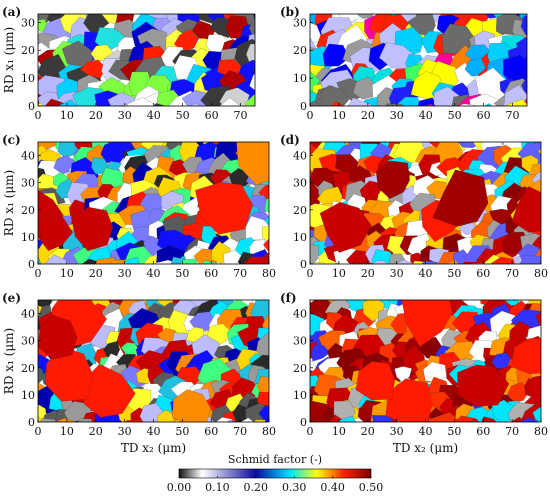  What do you see at coordinates (290, 12) in the screenshot?
I see `panel-label: (b)` at bounding box center [290, 12].